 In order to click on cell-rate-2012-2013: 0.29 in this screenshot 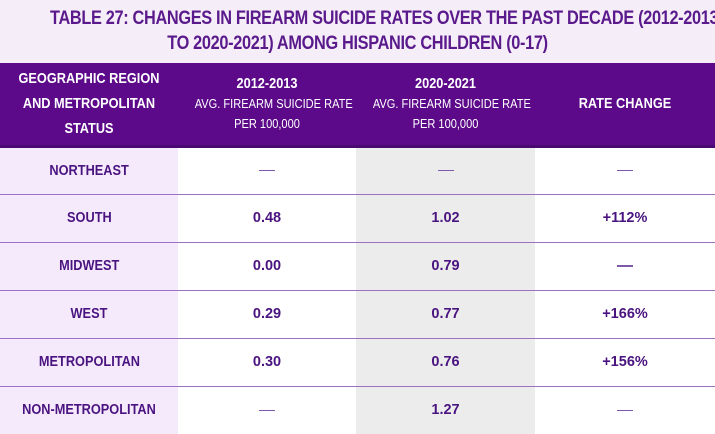, I will do `click(267, 314)`.